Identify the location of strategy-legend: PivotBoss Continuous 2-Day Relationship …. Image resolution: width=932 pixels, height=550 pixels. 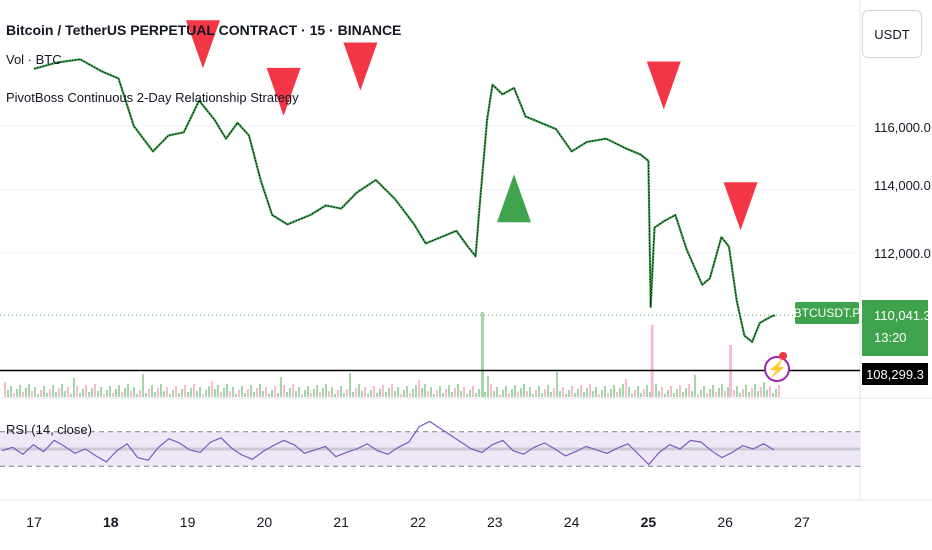
(152, 97).